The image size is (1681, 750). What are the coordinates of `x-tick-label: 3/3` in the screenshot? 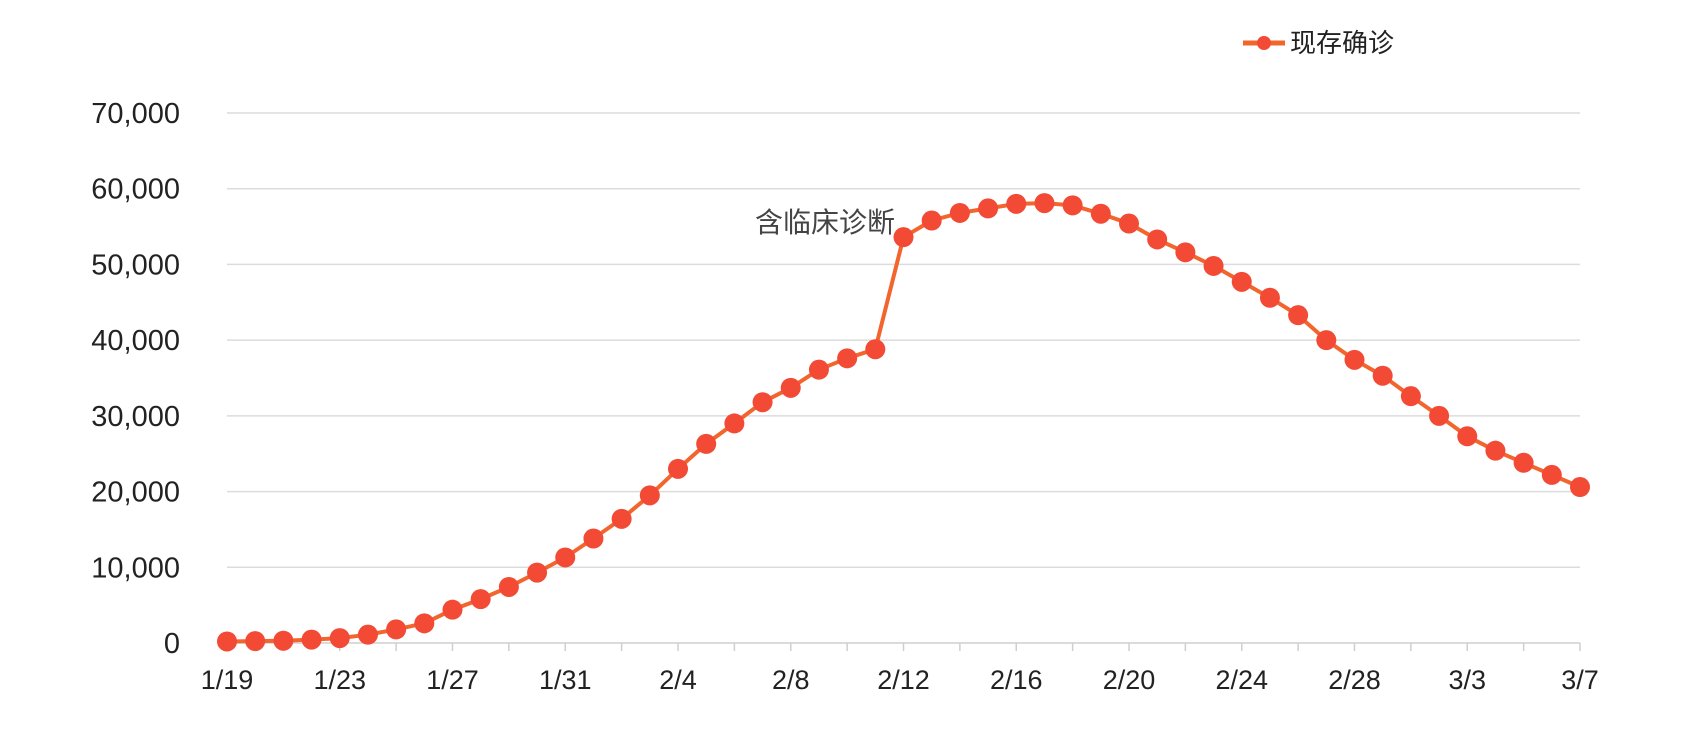 It's located at (1467, 680).